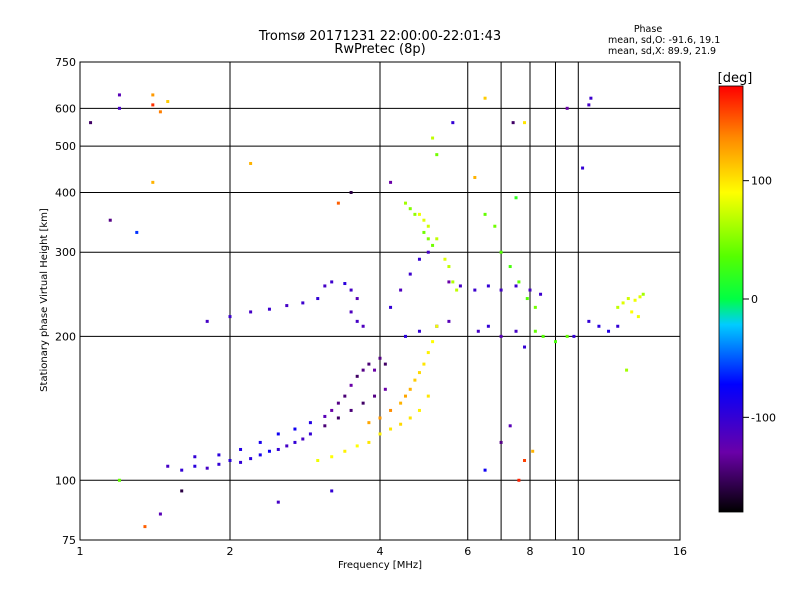 This screenshot has width=800, height=600. Describe the element at coordinates (80, 551) in the screenshot. I see `x-tick-label: 1` at that location.